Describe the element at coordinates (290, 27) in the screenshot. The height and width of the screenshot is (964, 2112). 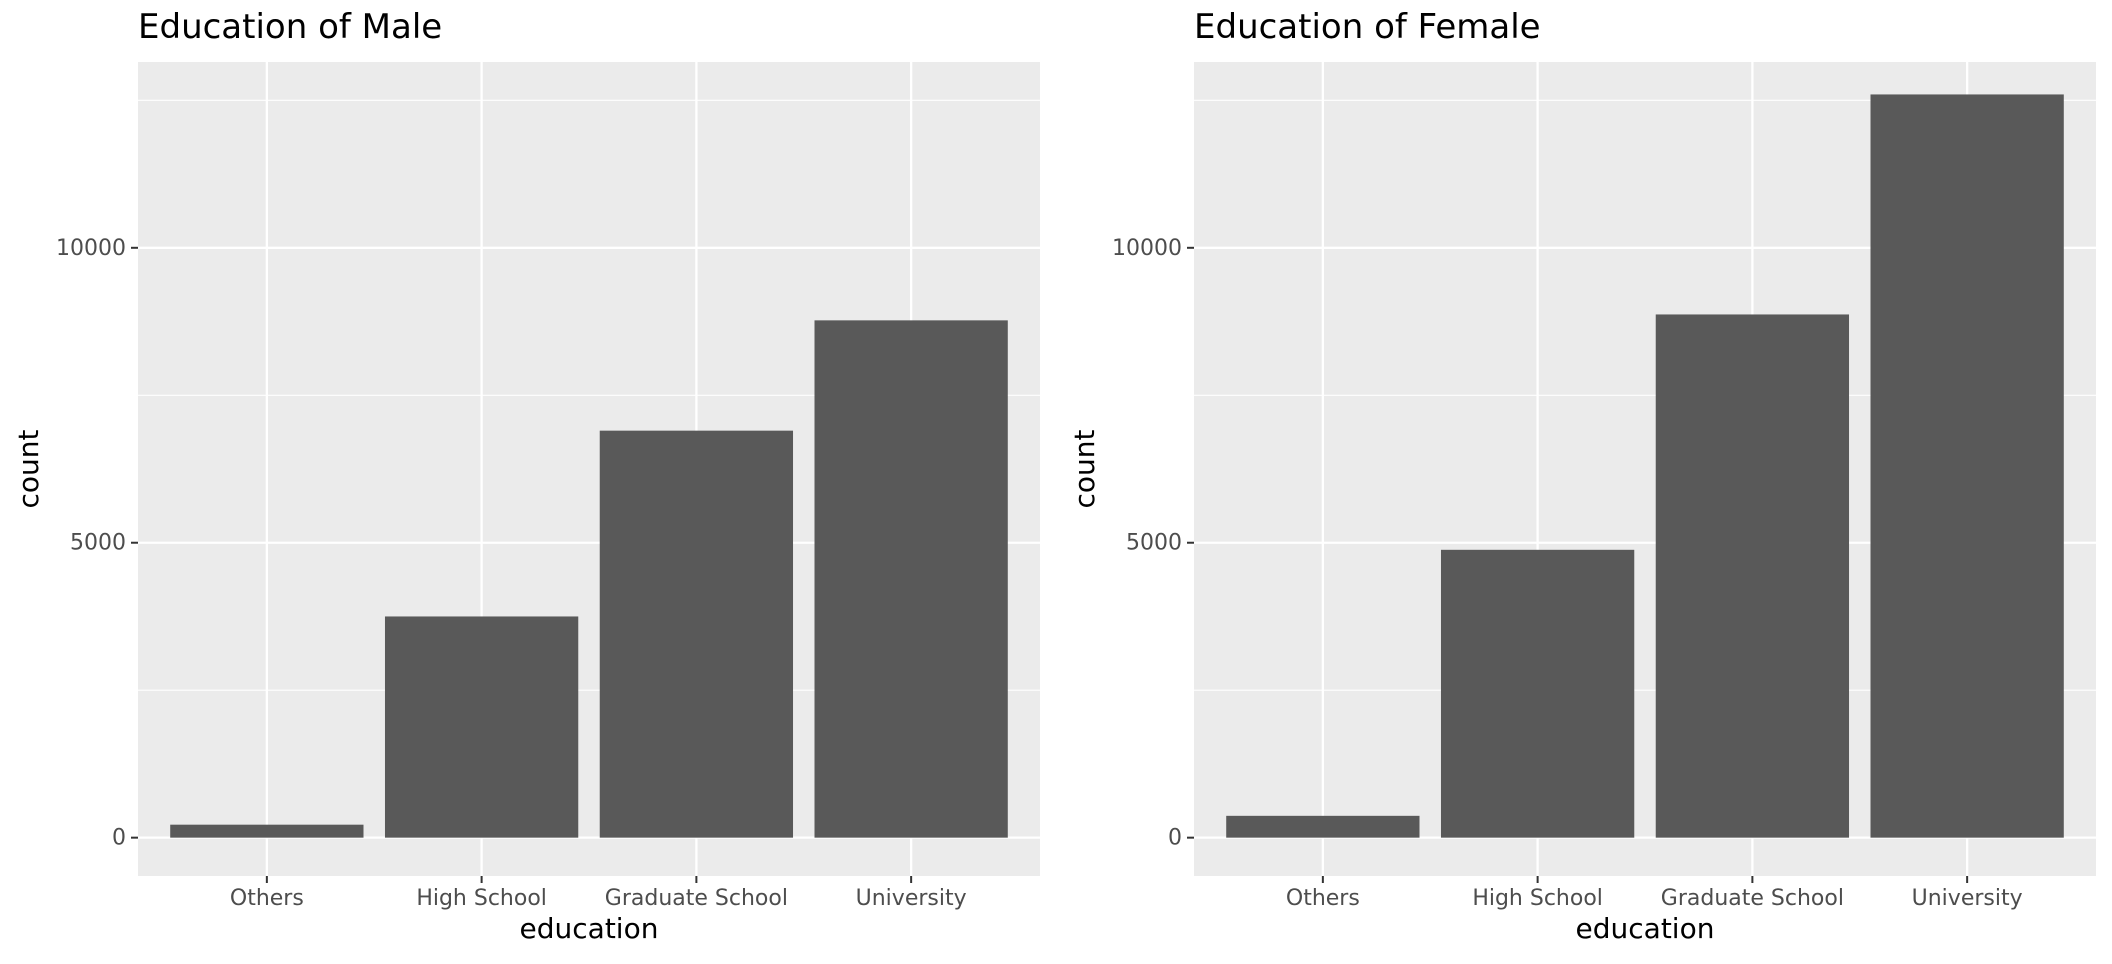
I see `chart-title: Education of Male` at that location.